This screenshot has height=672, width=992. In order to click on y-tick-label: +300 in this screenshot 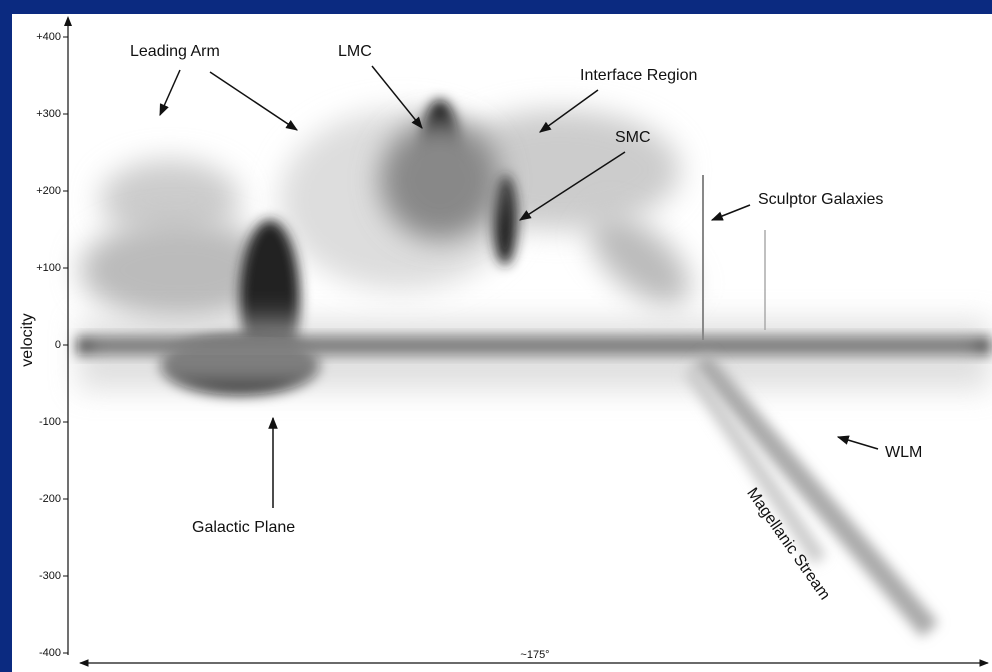, I will do `click(48, 114)`.